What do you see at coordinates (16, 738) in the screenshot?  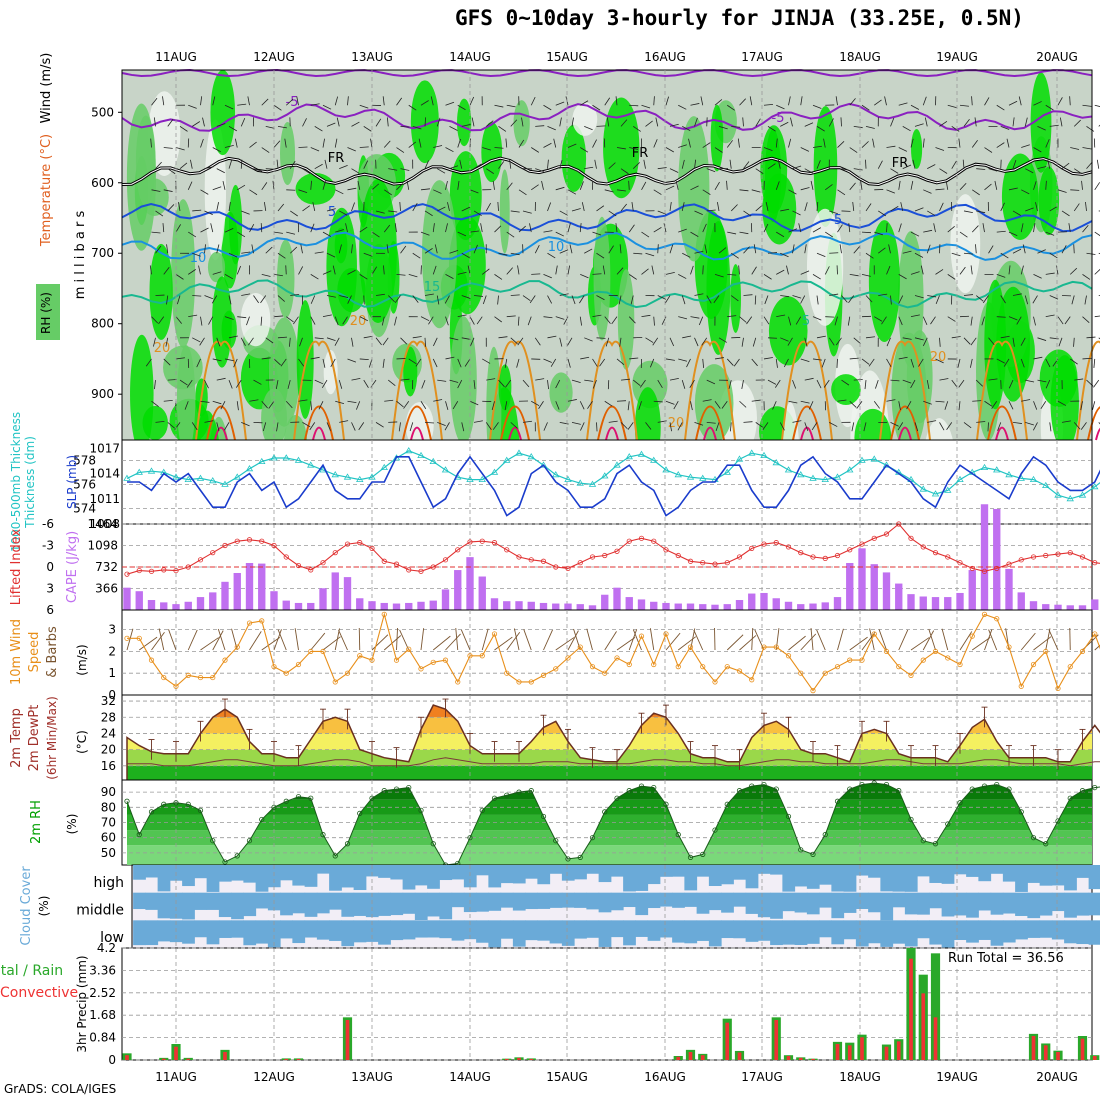 I see `axis-label-temp: 2m Temp` at bounding box center [16, 738].